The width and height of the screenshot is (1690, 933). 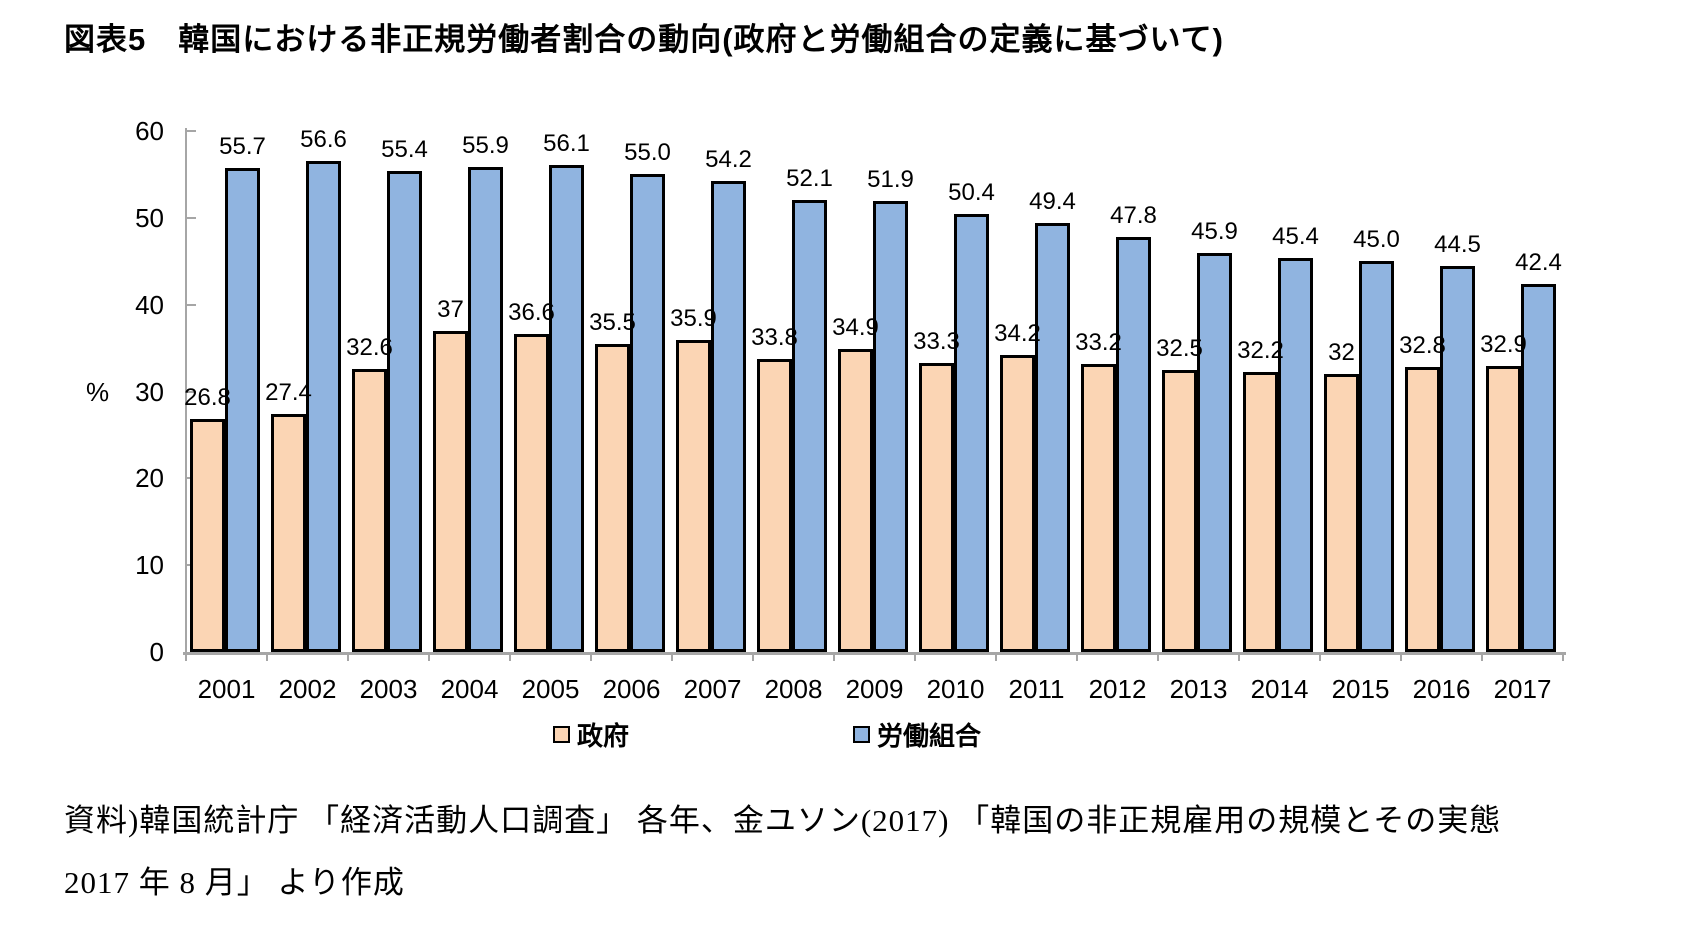 What do you see at coordinates (566, 143) in the screenshot?
I see `bar-value-label-union: 56.1` at bounding box center [566, 143].